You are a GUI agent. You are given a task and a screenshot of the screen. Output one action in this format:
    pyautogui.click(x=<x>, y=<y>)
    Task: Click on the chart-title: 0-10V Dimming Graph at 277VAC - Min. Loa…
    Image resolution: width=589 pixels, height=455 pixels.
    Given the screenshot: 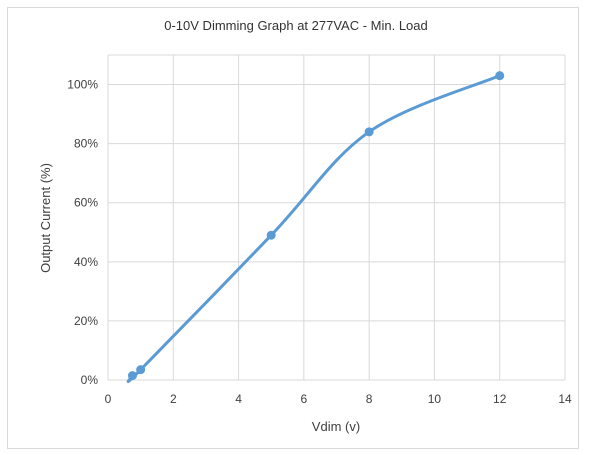 What is the action you would take?
    pyautogui.click(x=296, y=25)
    